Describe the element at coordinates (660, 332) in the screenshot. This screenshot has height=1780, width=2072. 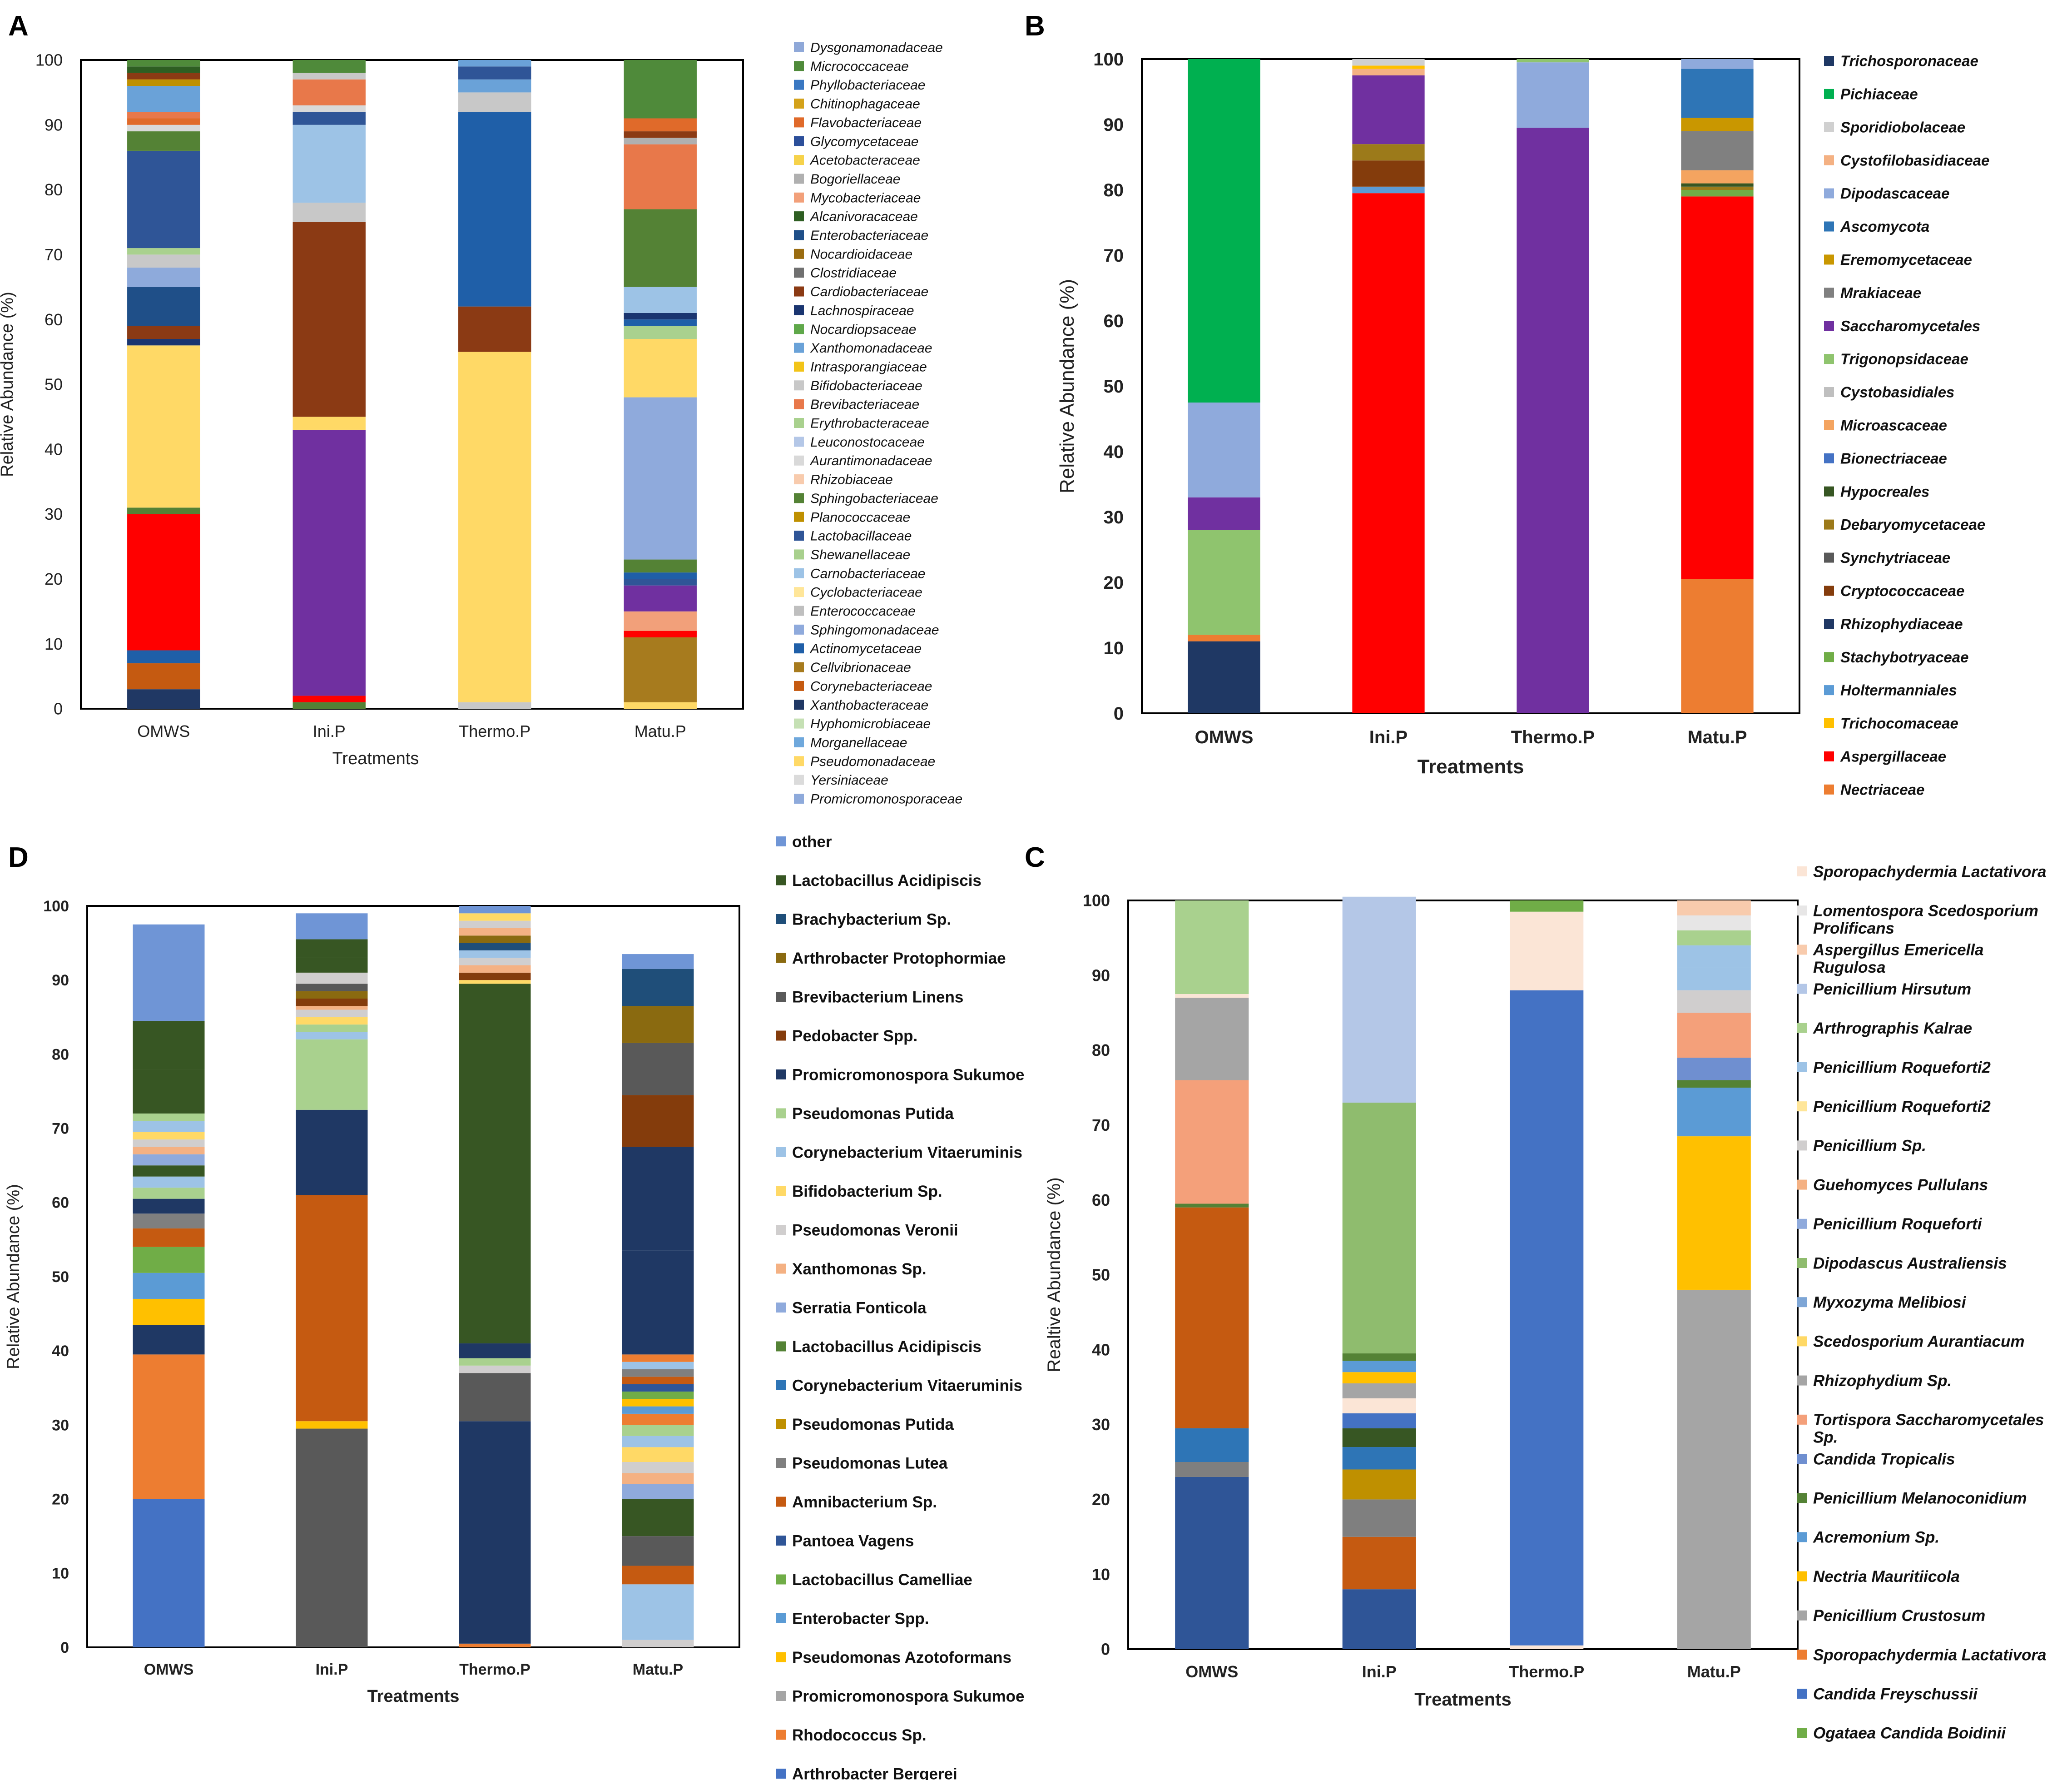
I see `bar-segment-matu-p-erythrobacteraceae` at that location.